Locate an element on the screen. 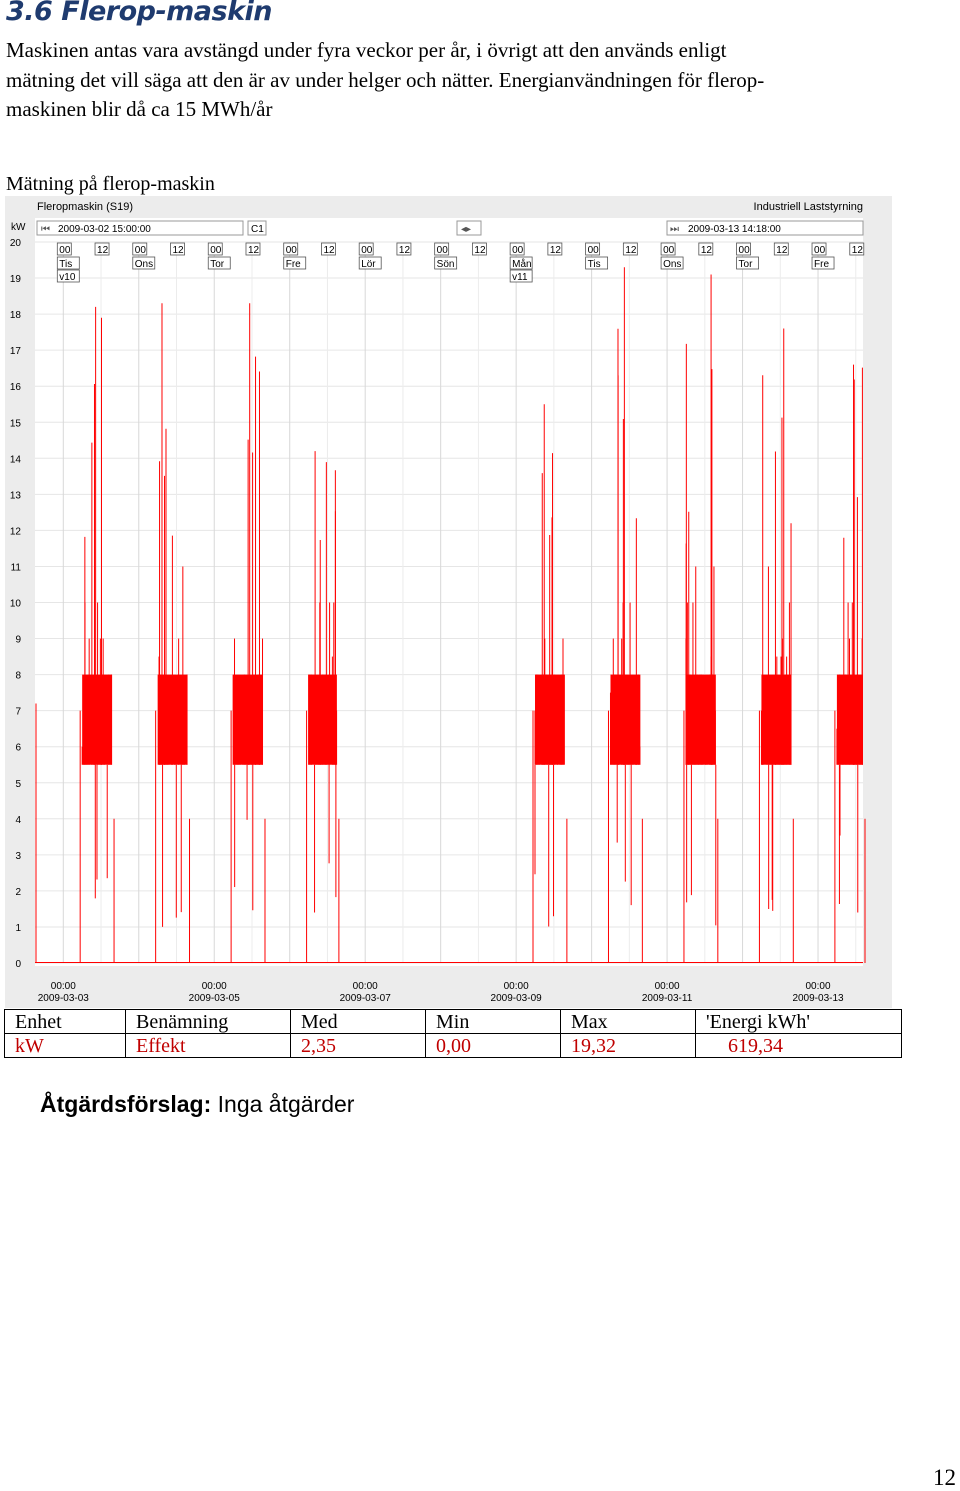 Image resolution: width=960 pixels, height=1491 pixels. x-tick-date: 2009-03-05 is located at coordinates (215, 998).